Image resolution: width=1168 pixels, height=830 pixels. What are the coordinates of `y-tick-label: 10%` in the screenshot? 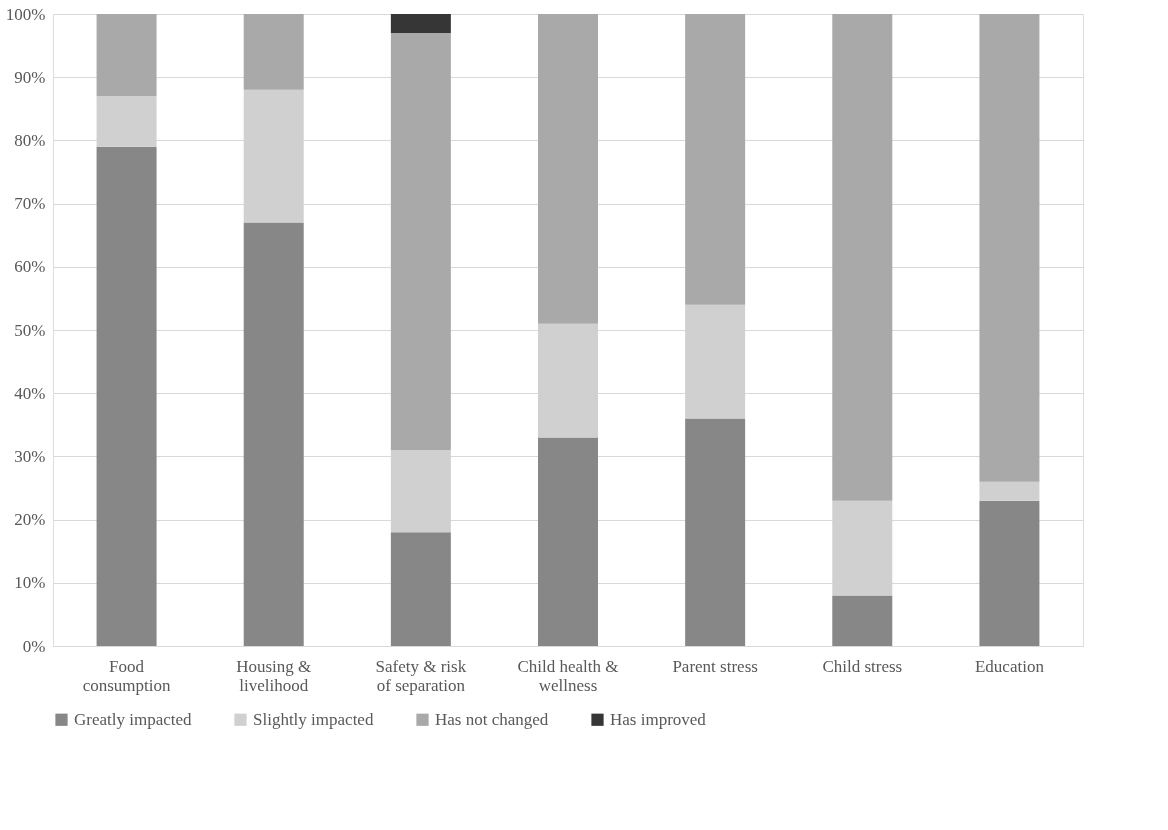 It's located at (30, 583).